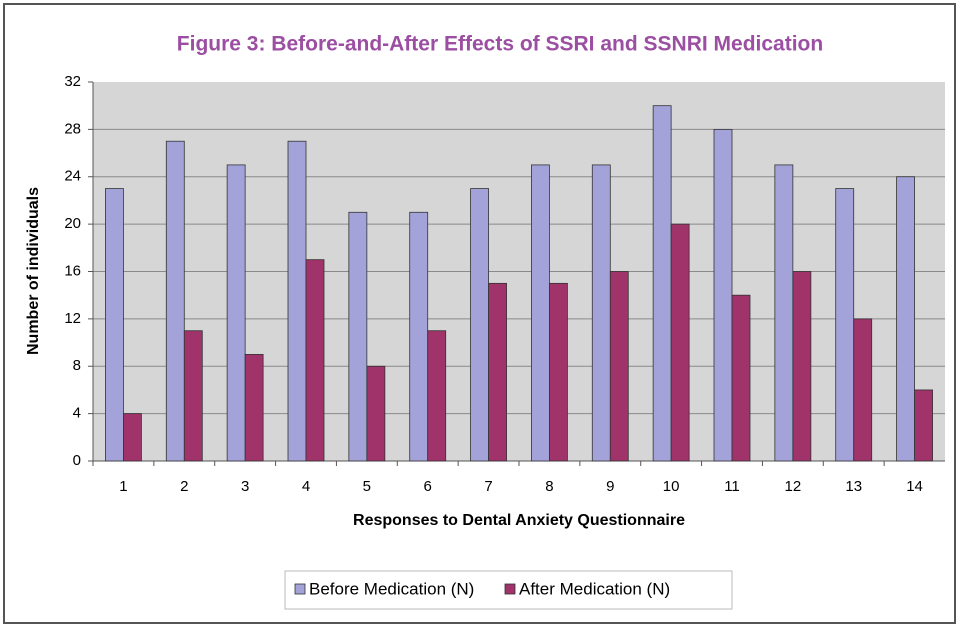 The width and height of the screenshot is (960, 627). Describe the element at coordinates (77, 365) in the screenshot. I see `y-tick-label: 8` at that location.